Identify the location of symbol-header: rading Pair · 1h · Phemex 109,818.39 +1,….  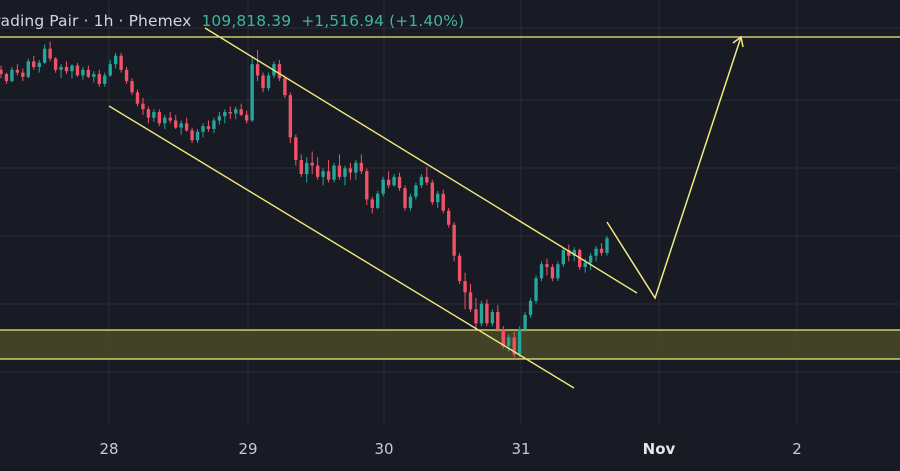
(232, 21).